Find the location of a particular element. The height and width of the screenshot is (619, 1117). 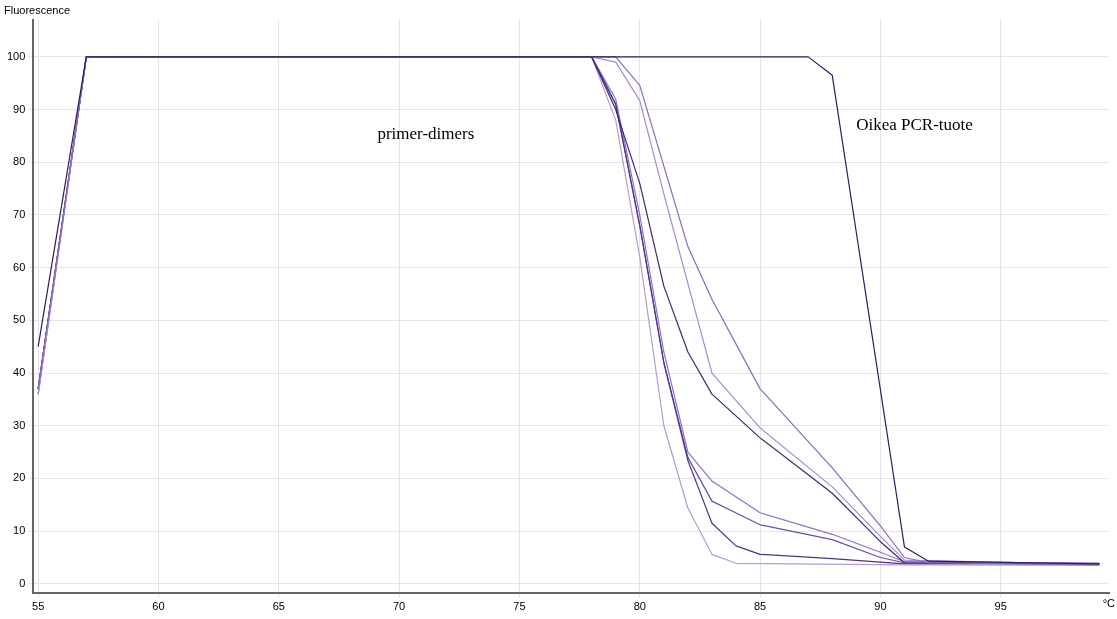

y-tick-label: 70 is located at coordinates (19, 214).